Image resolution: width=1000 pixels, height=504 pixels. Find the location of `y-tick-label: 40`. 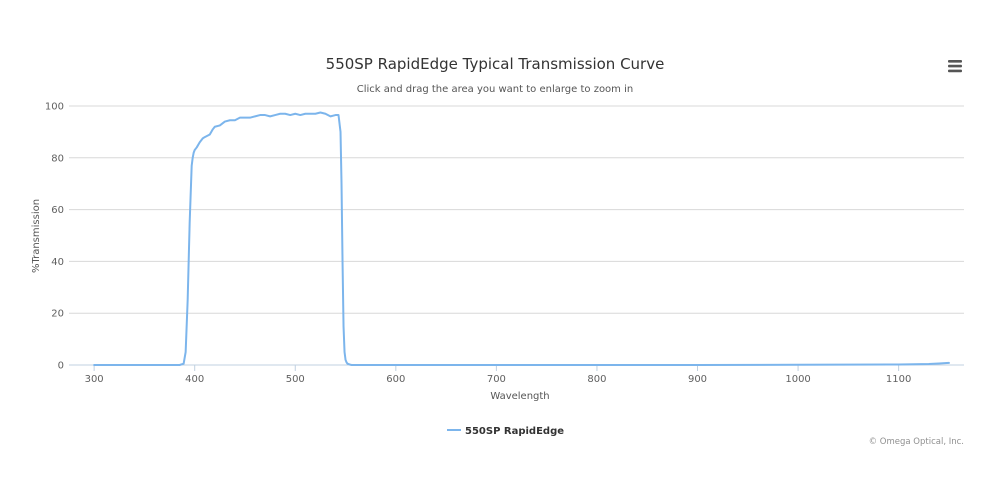

y-tick-label: 40 is located at coordinates (57, 262).